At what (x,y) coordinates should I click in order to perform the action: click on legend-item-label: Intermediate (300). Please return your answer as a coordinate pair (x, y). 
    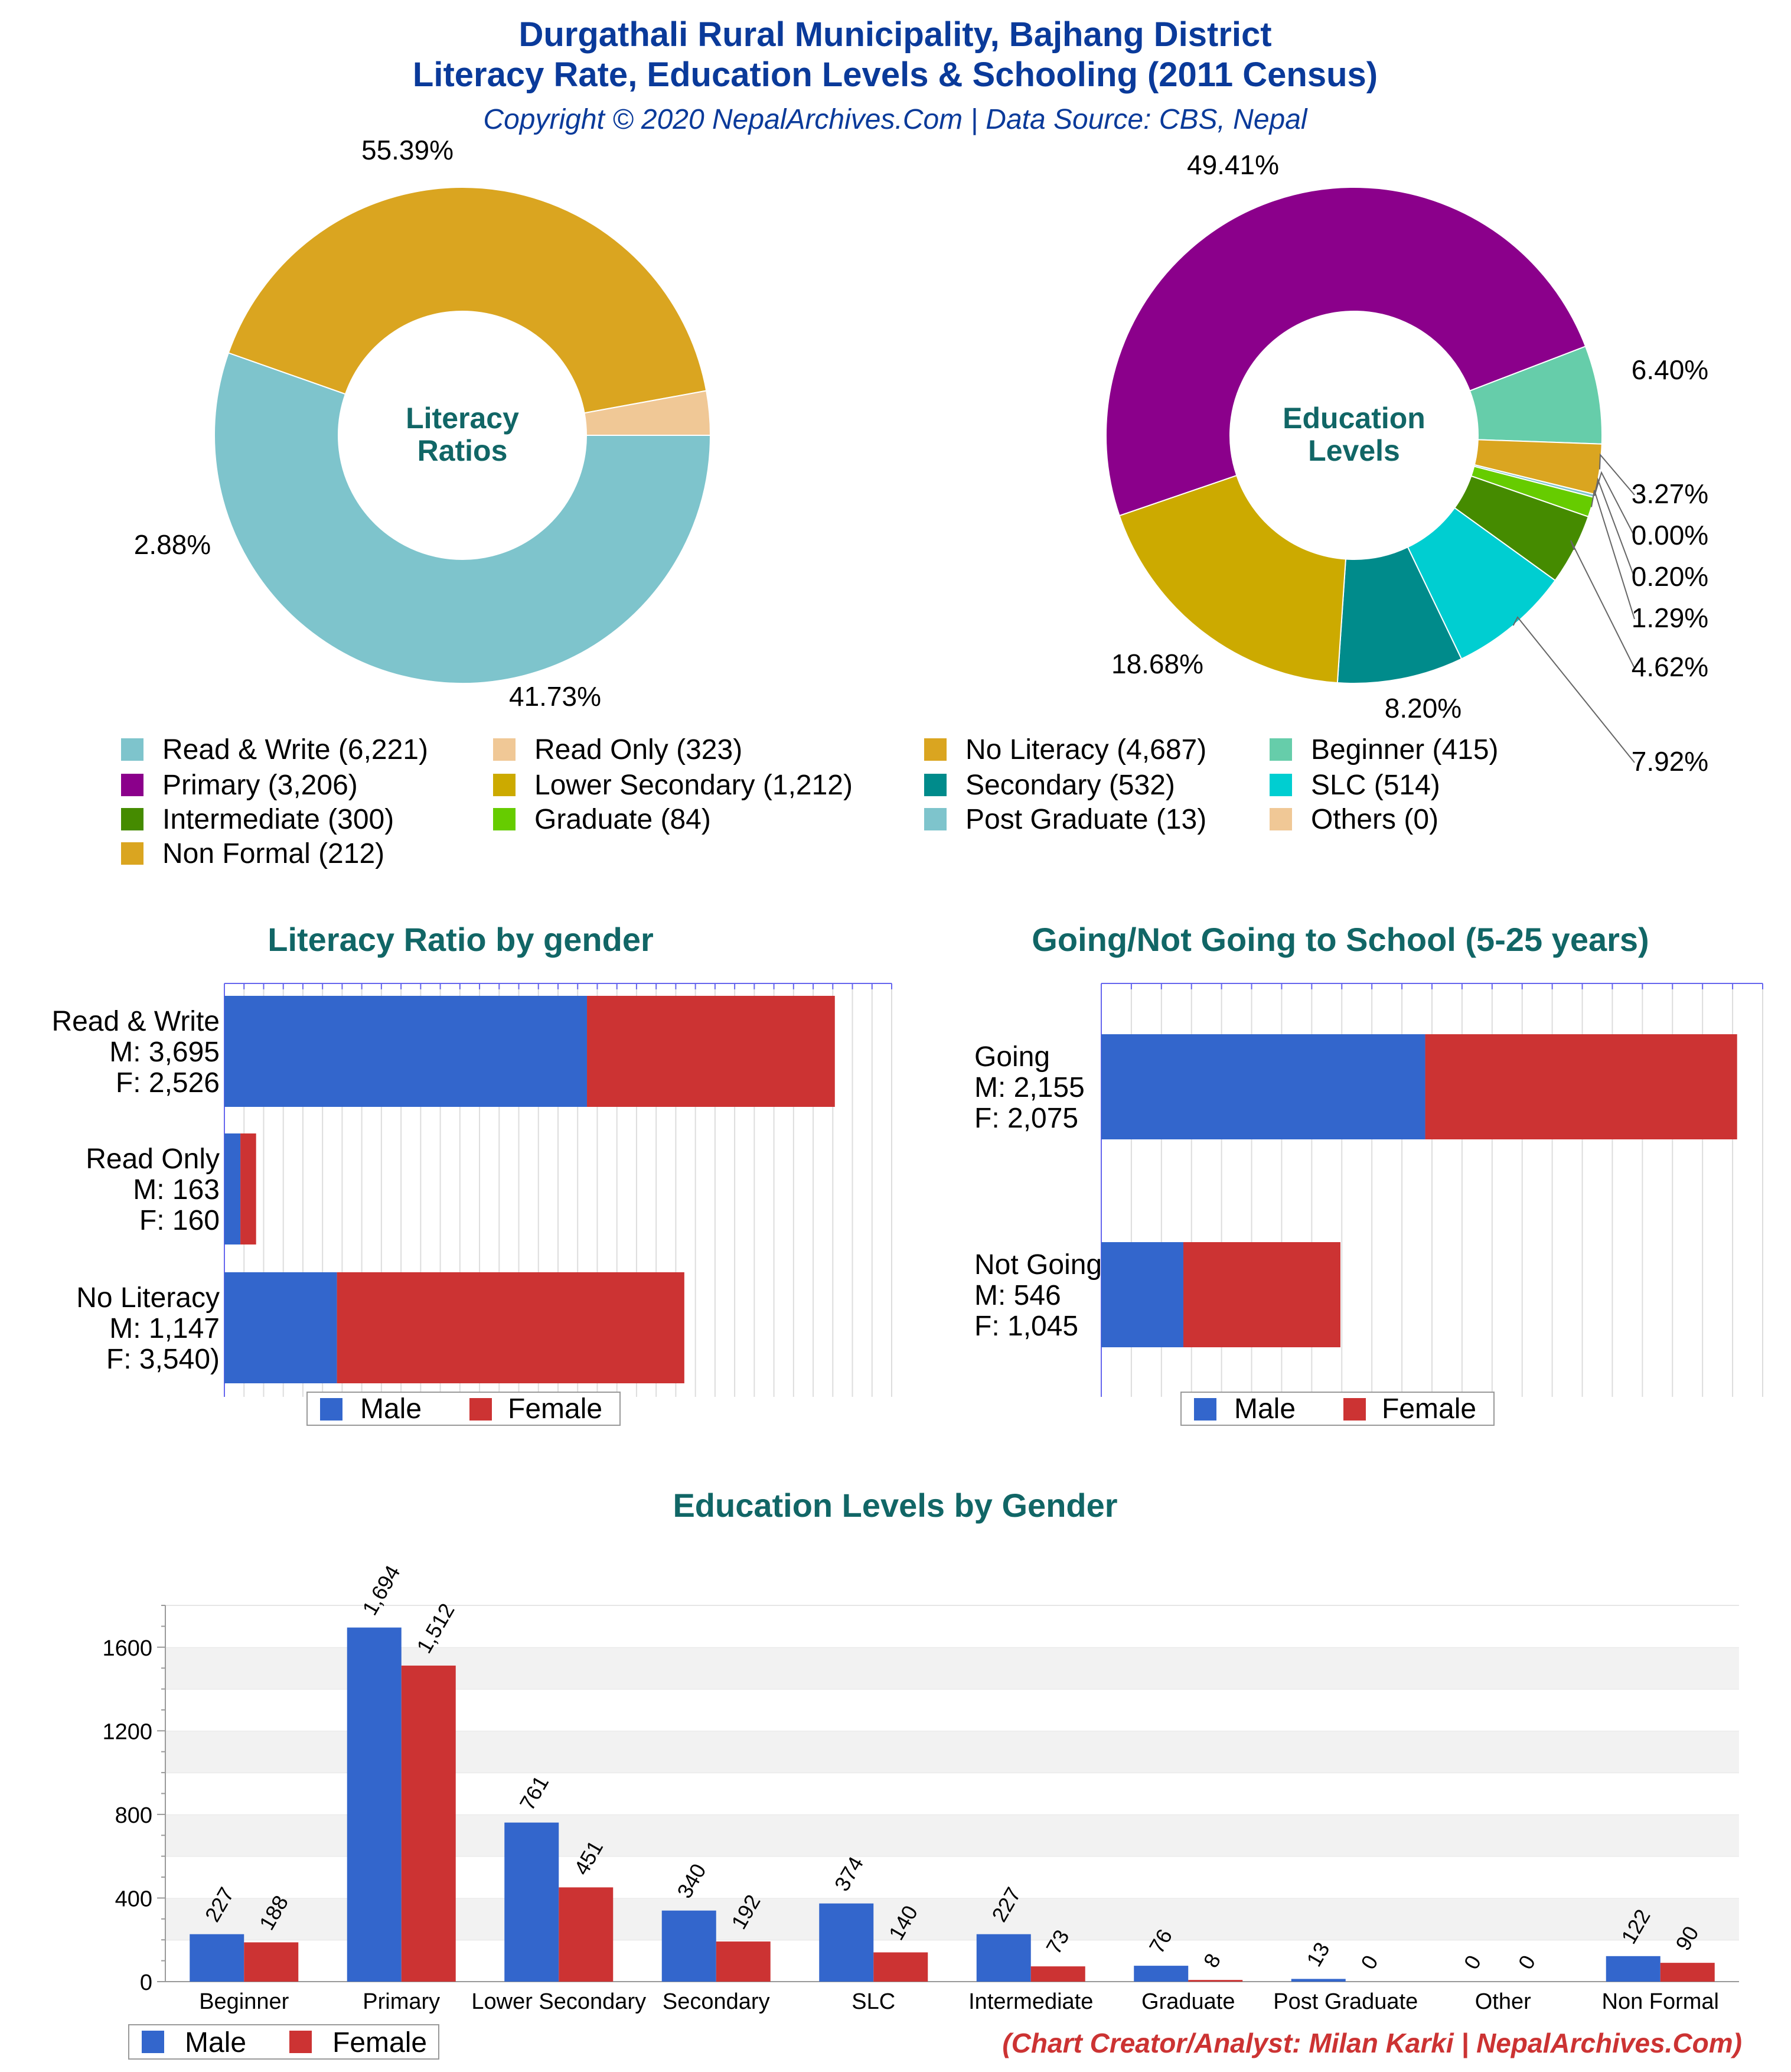
    Looking at the image, I should click on (278, 819).